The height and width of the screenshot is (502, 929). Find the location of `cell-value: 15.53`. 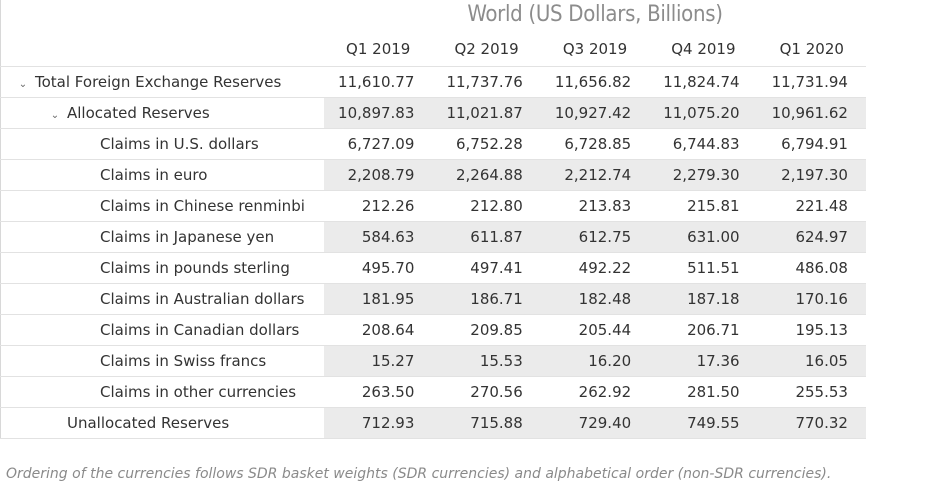

cell-value: 15.53 is located at coordinates (501, 361).